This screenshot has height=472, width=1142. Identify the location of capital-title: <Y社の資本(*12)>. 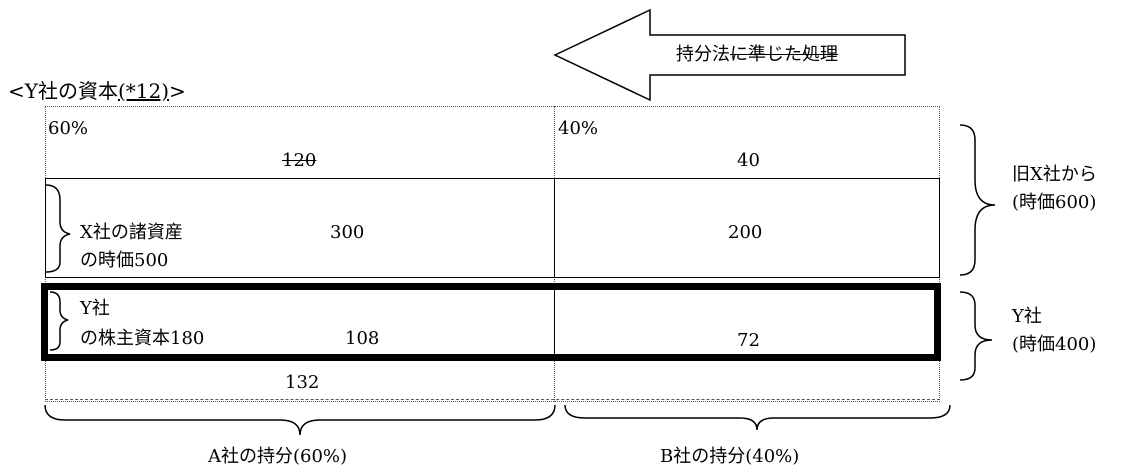
(97, 91).